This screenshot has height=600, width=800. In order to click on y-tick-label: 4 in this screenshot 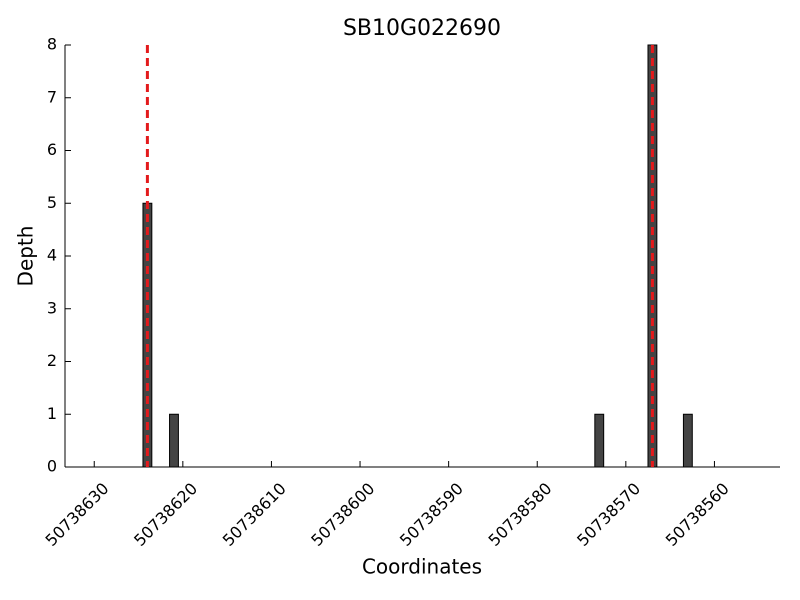, I will do `click(52, 255)`.